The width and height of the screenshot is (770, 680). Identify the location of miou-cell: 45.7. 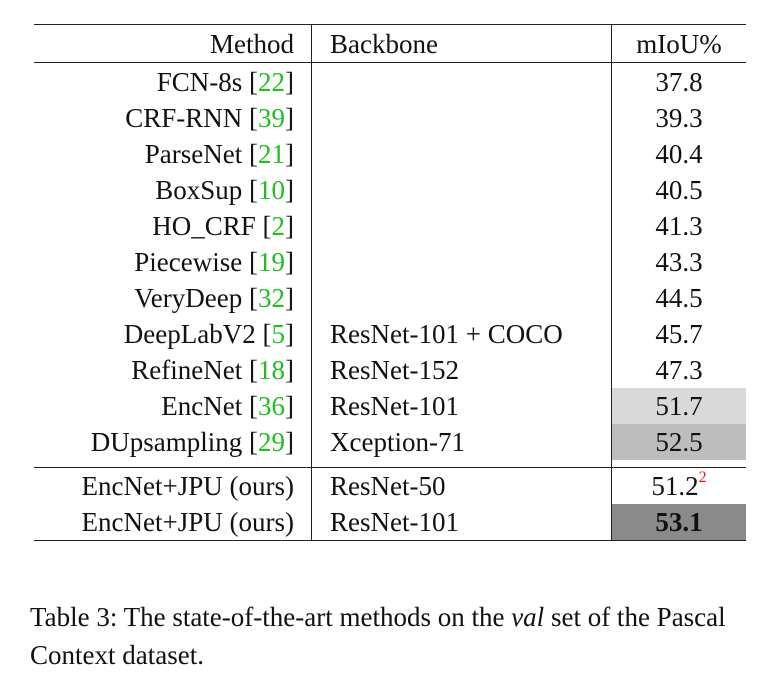
(679, 334).